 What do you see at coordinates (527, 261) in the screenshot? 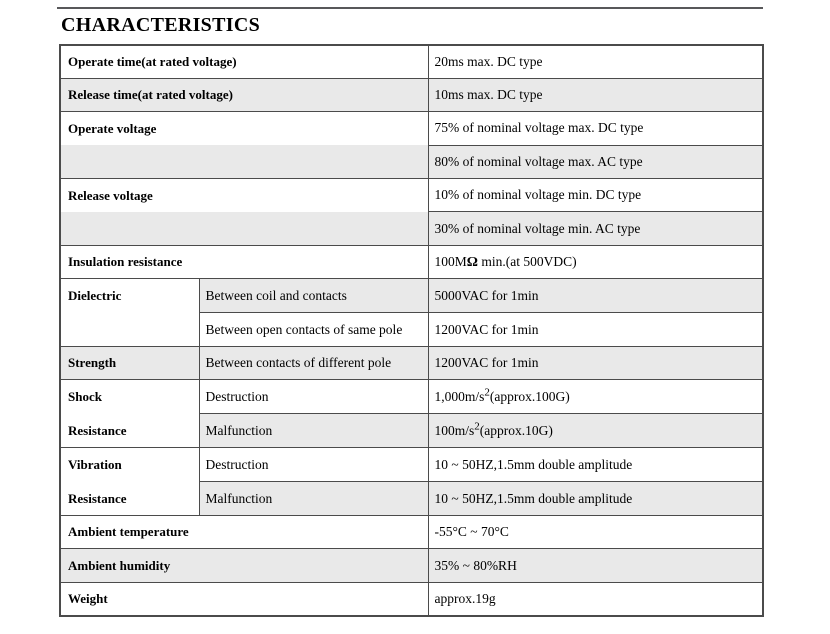
I see `value-text: min.(at 500VDC)` at bounding box center [527, 261].